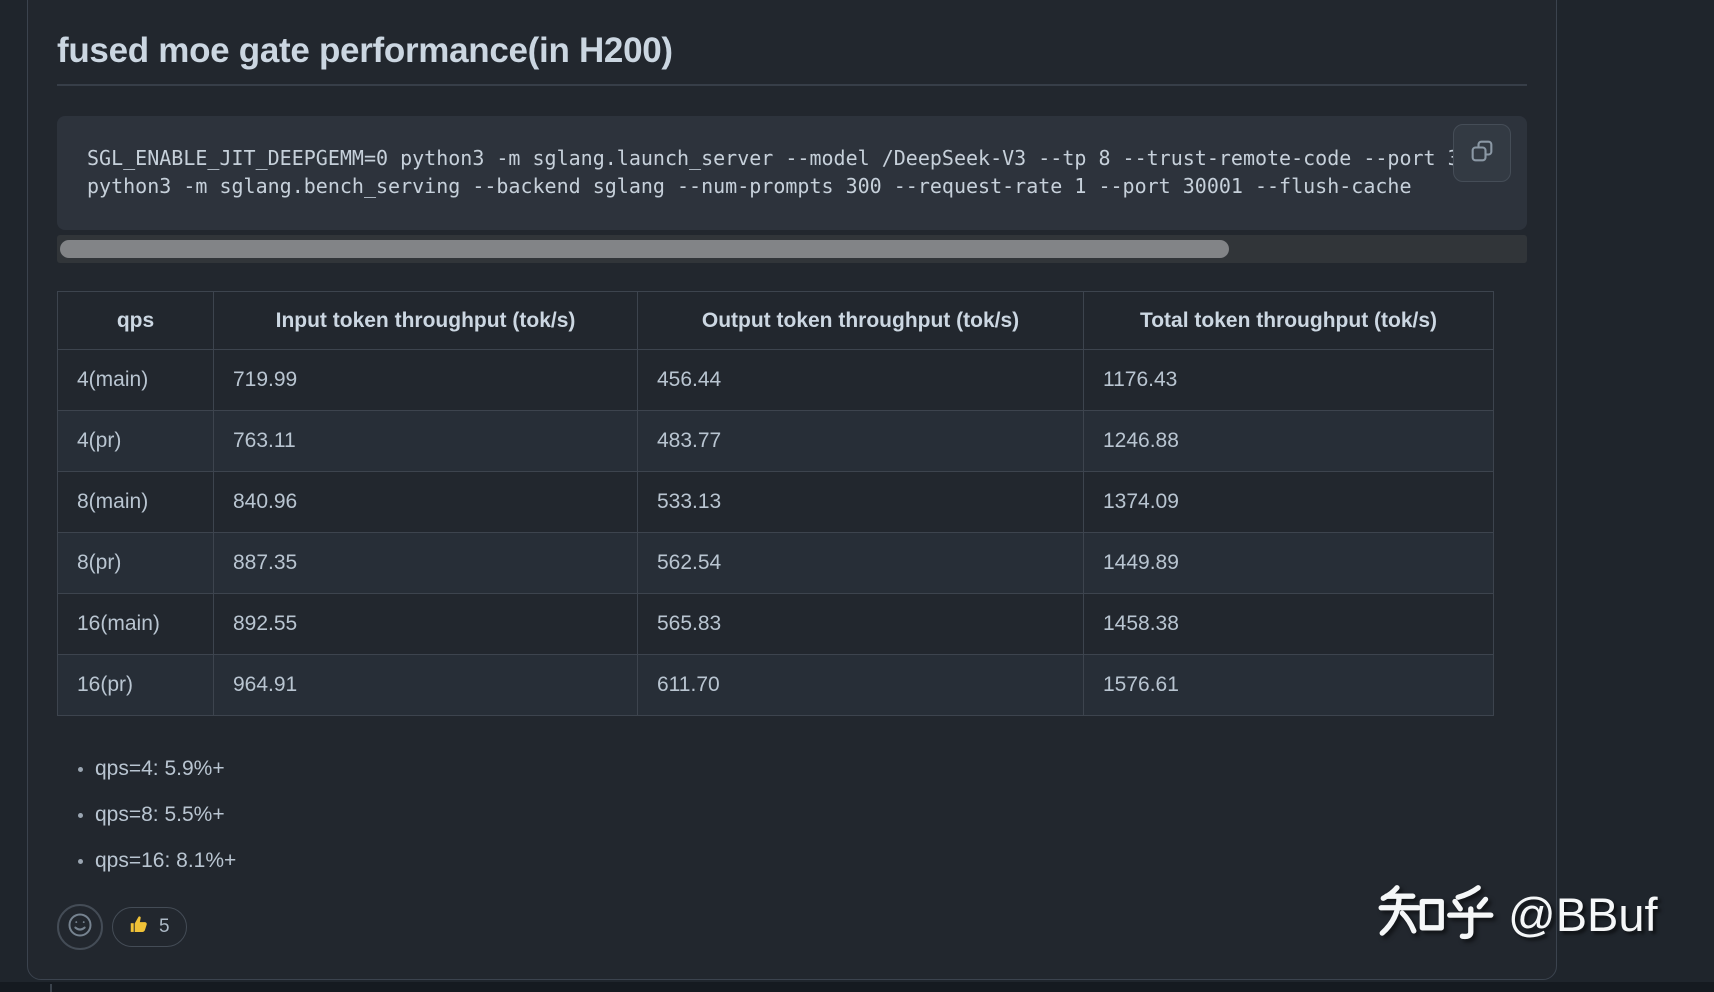 Image resolution: width=1714 pixels, height=992 pixels. I want to click on reactions-bar: 5, so click(792, 927).